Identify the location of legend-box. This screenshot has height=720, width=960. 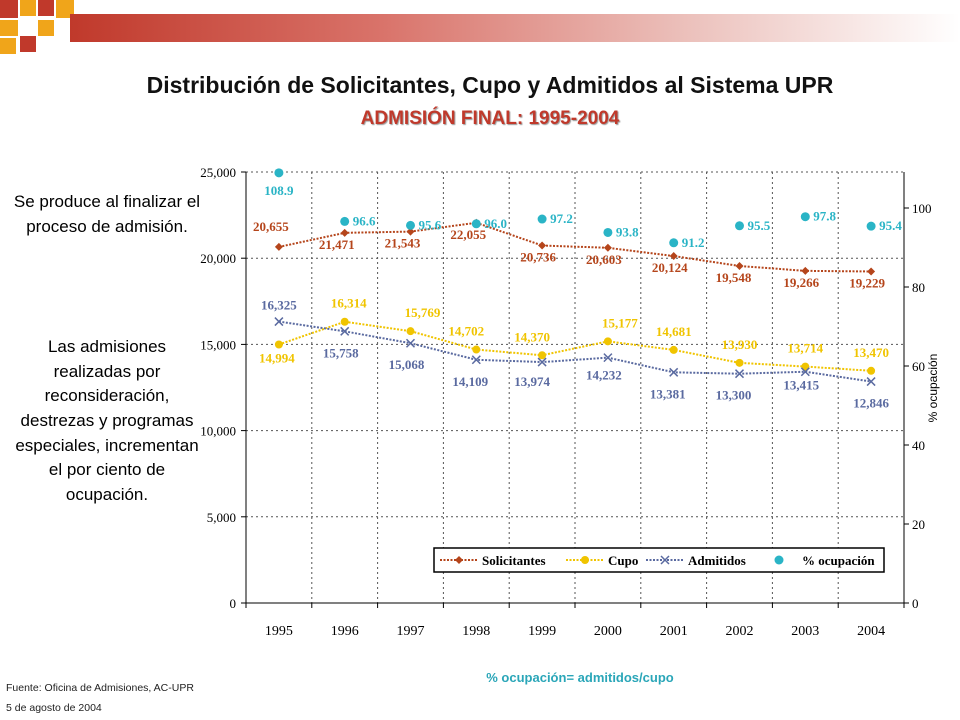
(659, 560).